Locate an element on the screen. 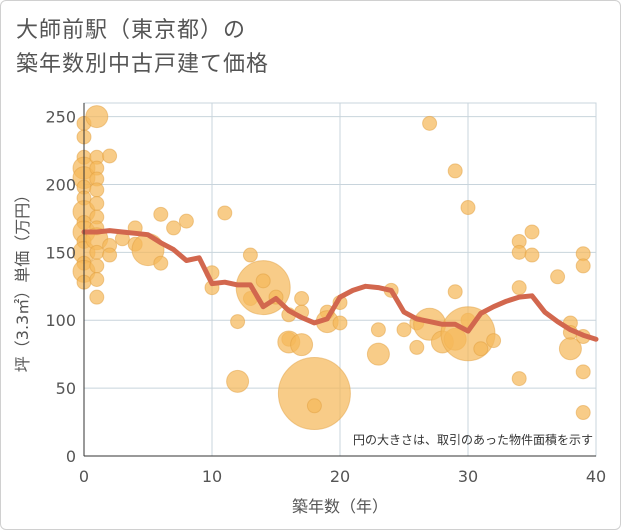  x-axis-label: 築年数（年） is located at coordinates (340, 506).